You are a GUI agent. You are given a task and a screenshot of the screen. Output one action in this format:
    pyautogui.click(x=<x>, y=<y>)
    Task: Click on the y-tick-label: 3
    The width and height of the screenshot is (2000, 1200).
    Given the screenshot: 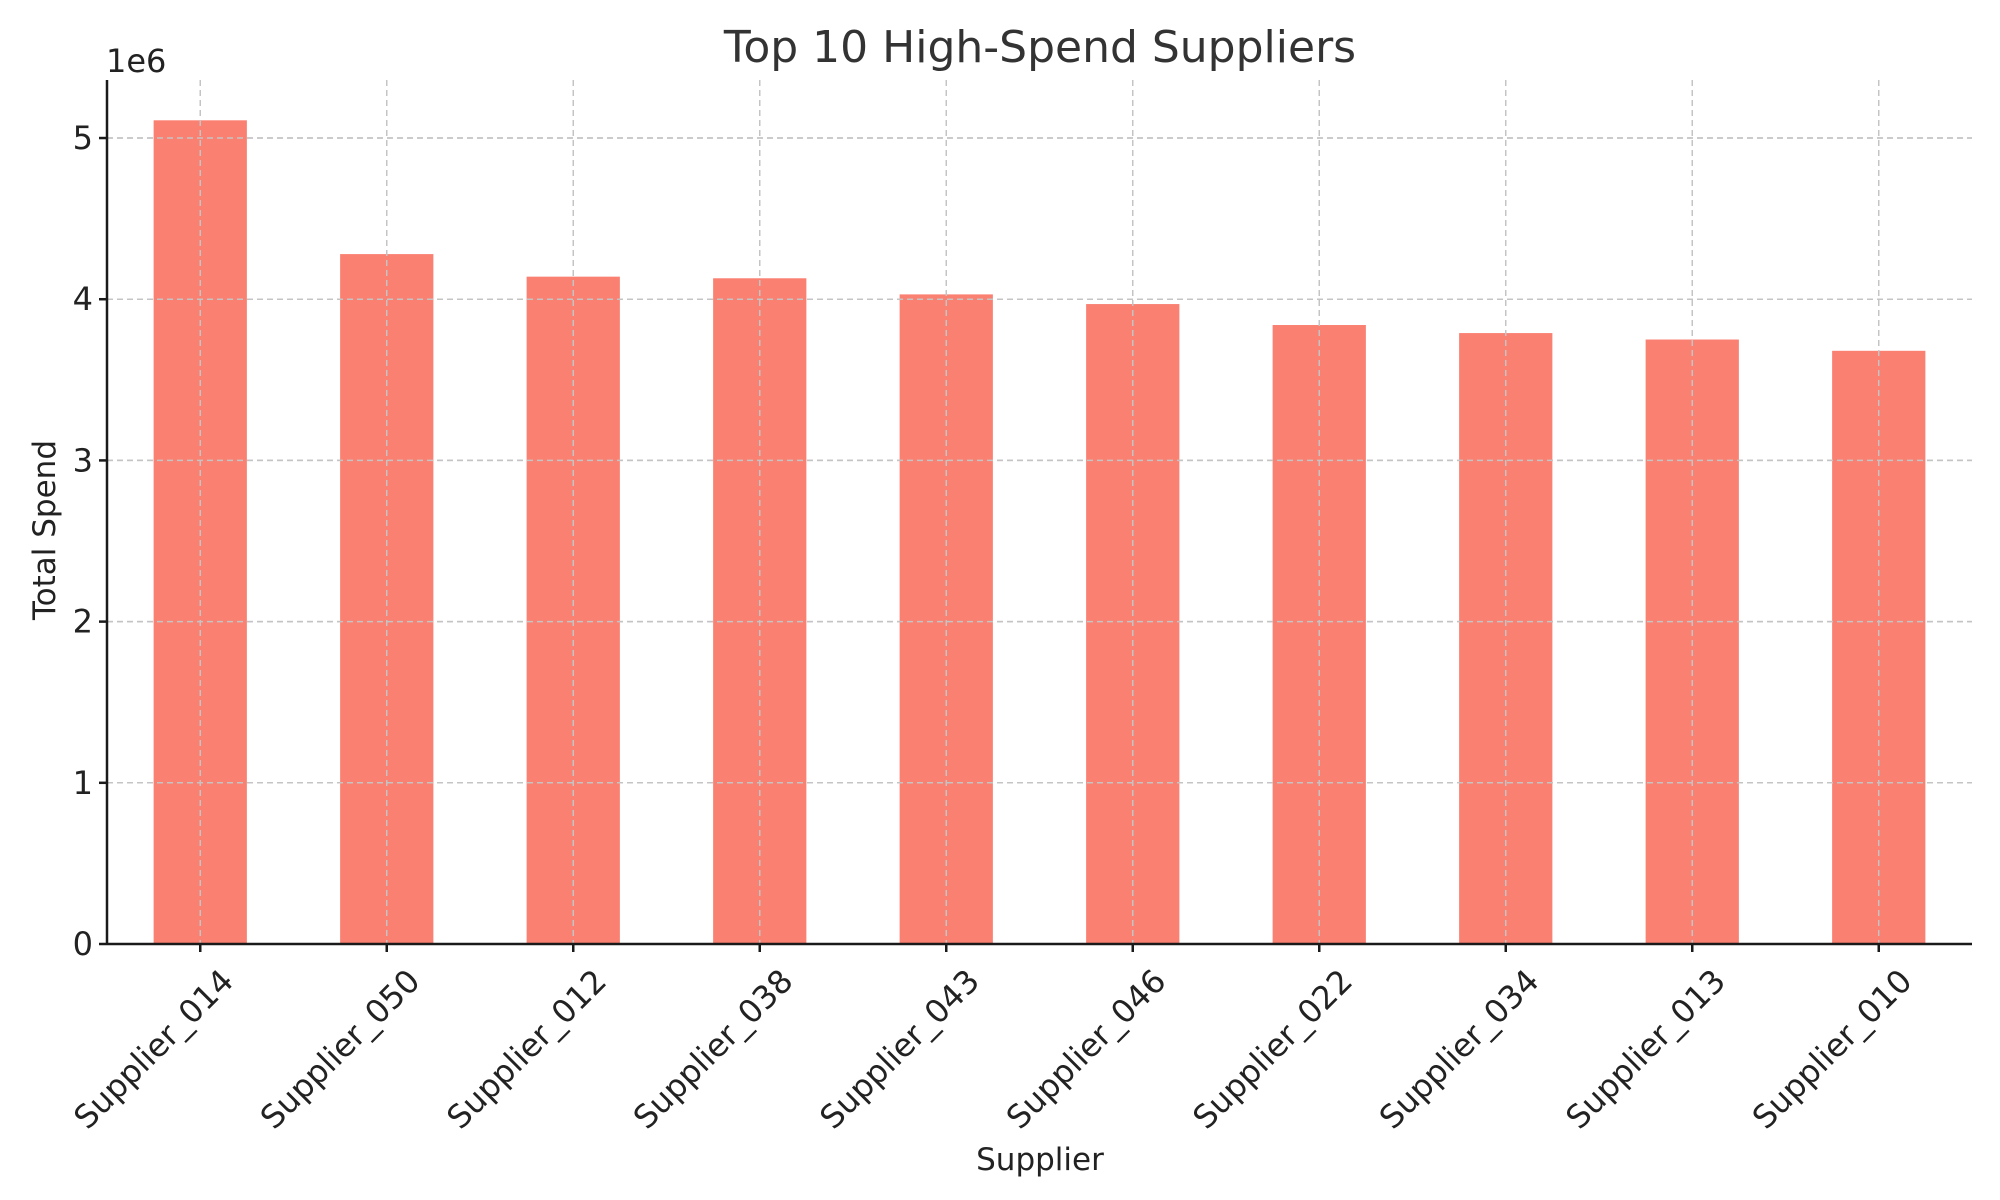 What is the action you would take?
    pyautogui.click(x=83, y=460)
    